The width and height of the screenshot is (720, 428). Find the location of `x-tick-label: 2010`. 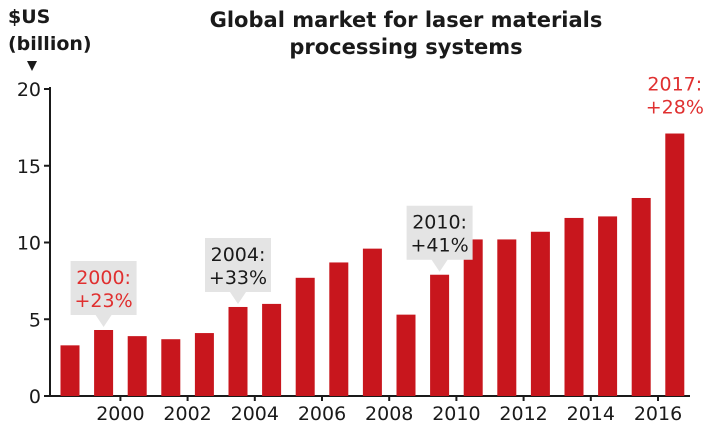

x-tick-label: 2010 is located at coordinates (456, 414).